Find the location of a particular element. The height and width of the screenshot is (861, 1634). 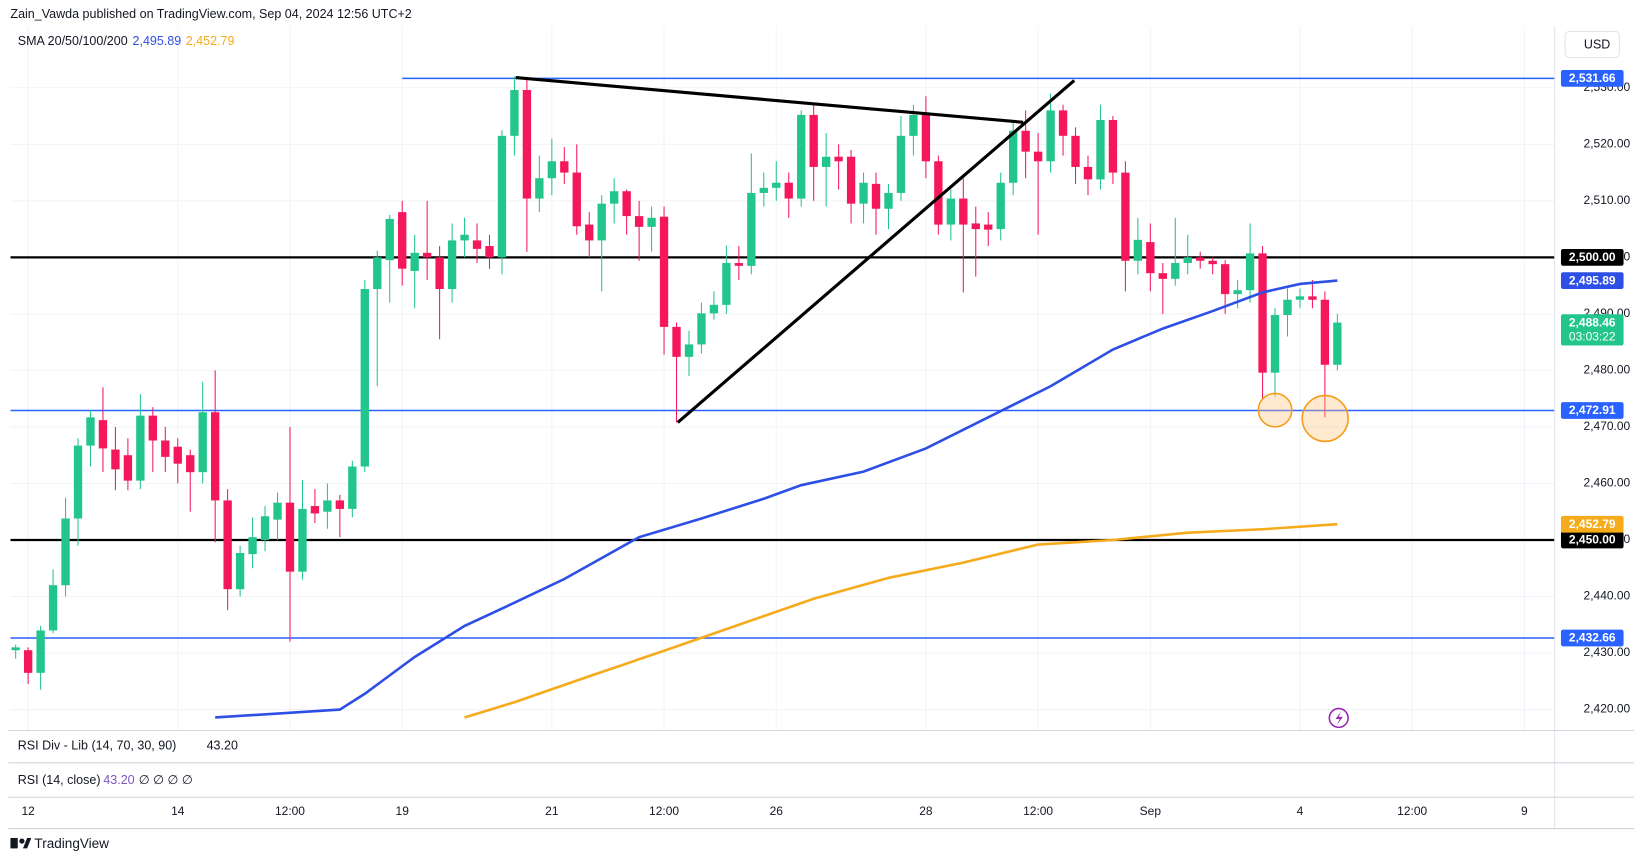

pane-title: RSI (14, close) is located at coordinates (59, 780).